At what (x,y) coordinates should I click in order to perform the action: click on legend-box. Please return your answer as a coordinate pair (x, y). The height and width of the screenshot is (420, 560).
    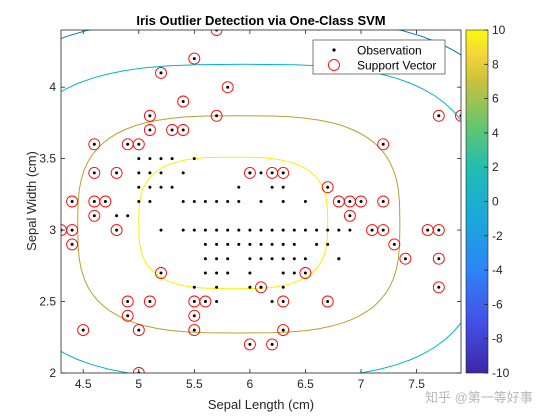
    Looking at the image, I should click on (379, 57).